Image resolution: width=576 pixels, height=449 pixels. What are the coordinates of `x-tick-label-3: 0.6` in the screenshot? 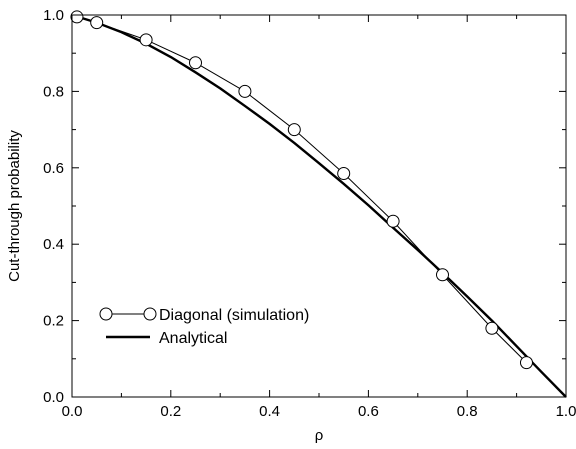 It's located at (368, 411).